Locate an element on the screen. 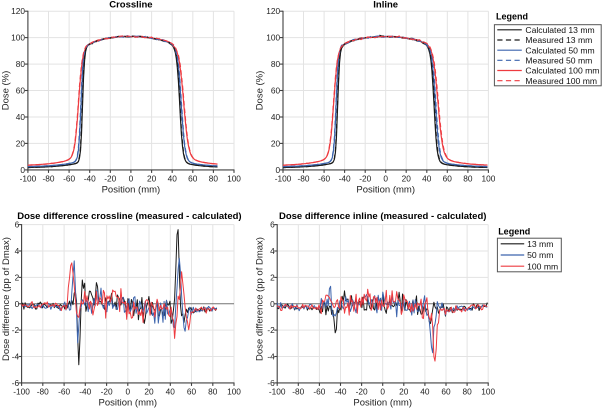 The height and width of the screenshot is (414, 602). svg-text: Crossline is located at coordinates (130, 5).